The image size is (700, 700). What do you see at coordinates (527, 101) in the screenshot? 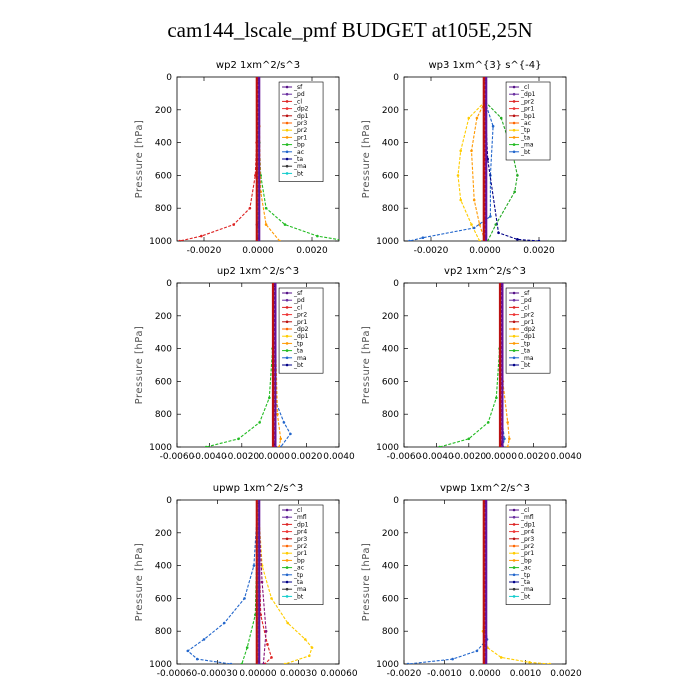
I see `legend-entry: _pr2` at bounding box center [527, 101].